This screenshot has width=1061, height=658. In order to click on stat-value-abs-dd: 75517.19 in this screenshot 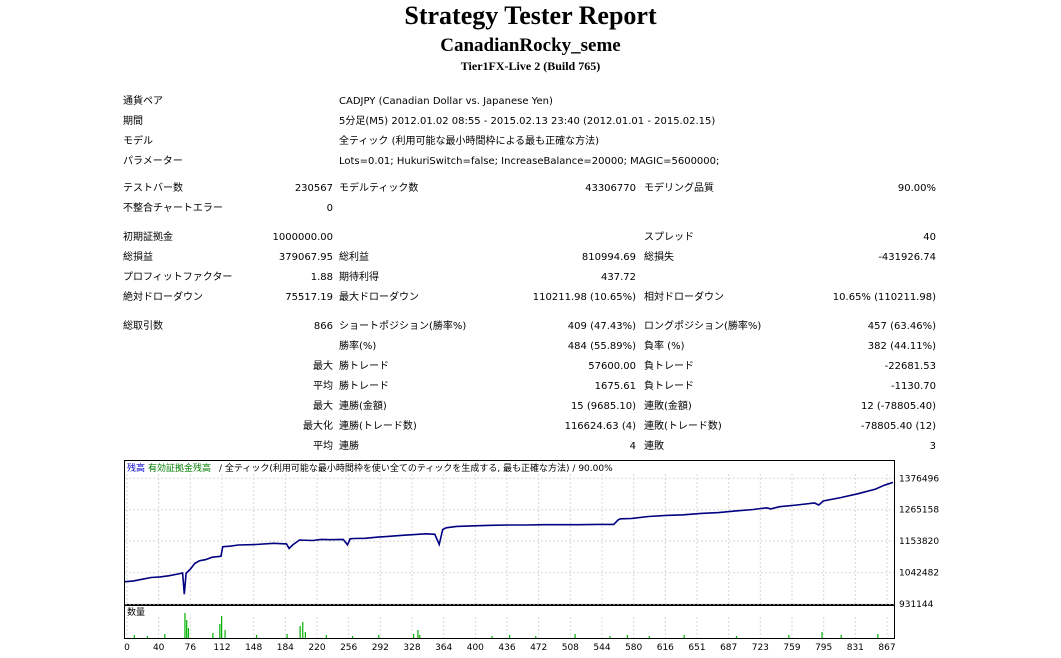, I will do `click(309, 297)`.